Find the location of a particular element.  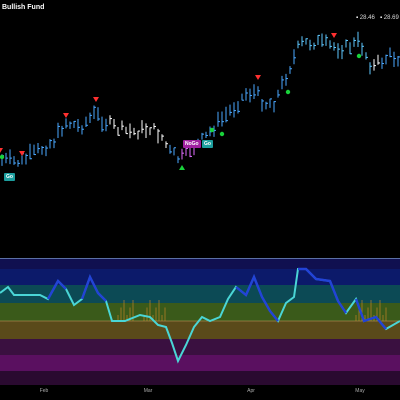

time-axis: Feb Mar Apr May is located at coordinates (200, 392).